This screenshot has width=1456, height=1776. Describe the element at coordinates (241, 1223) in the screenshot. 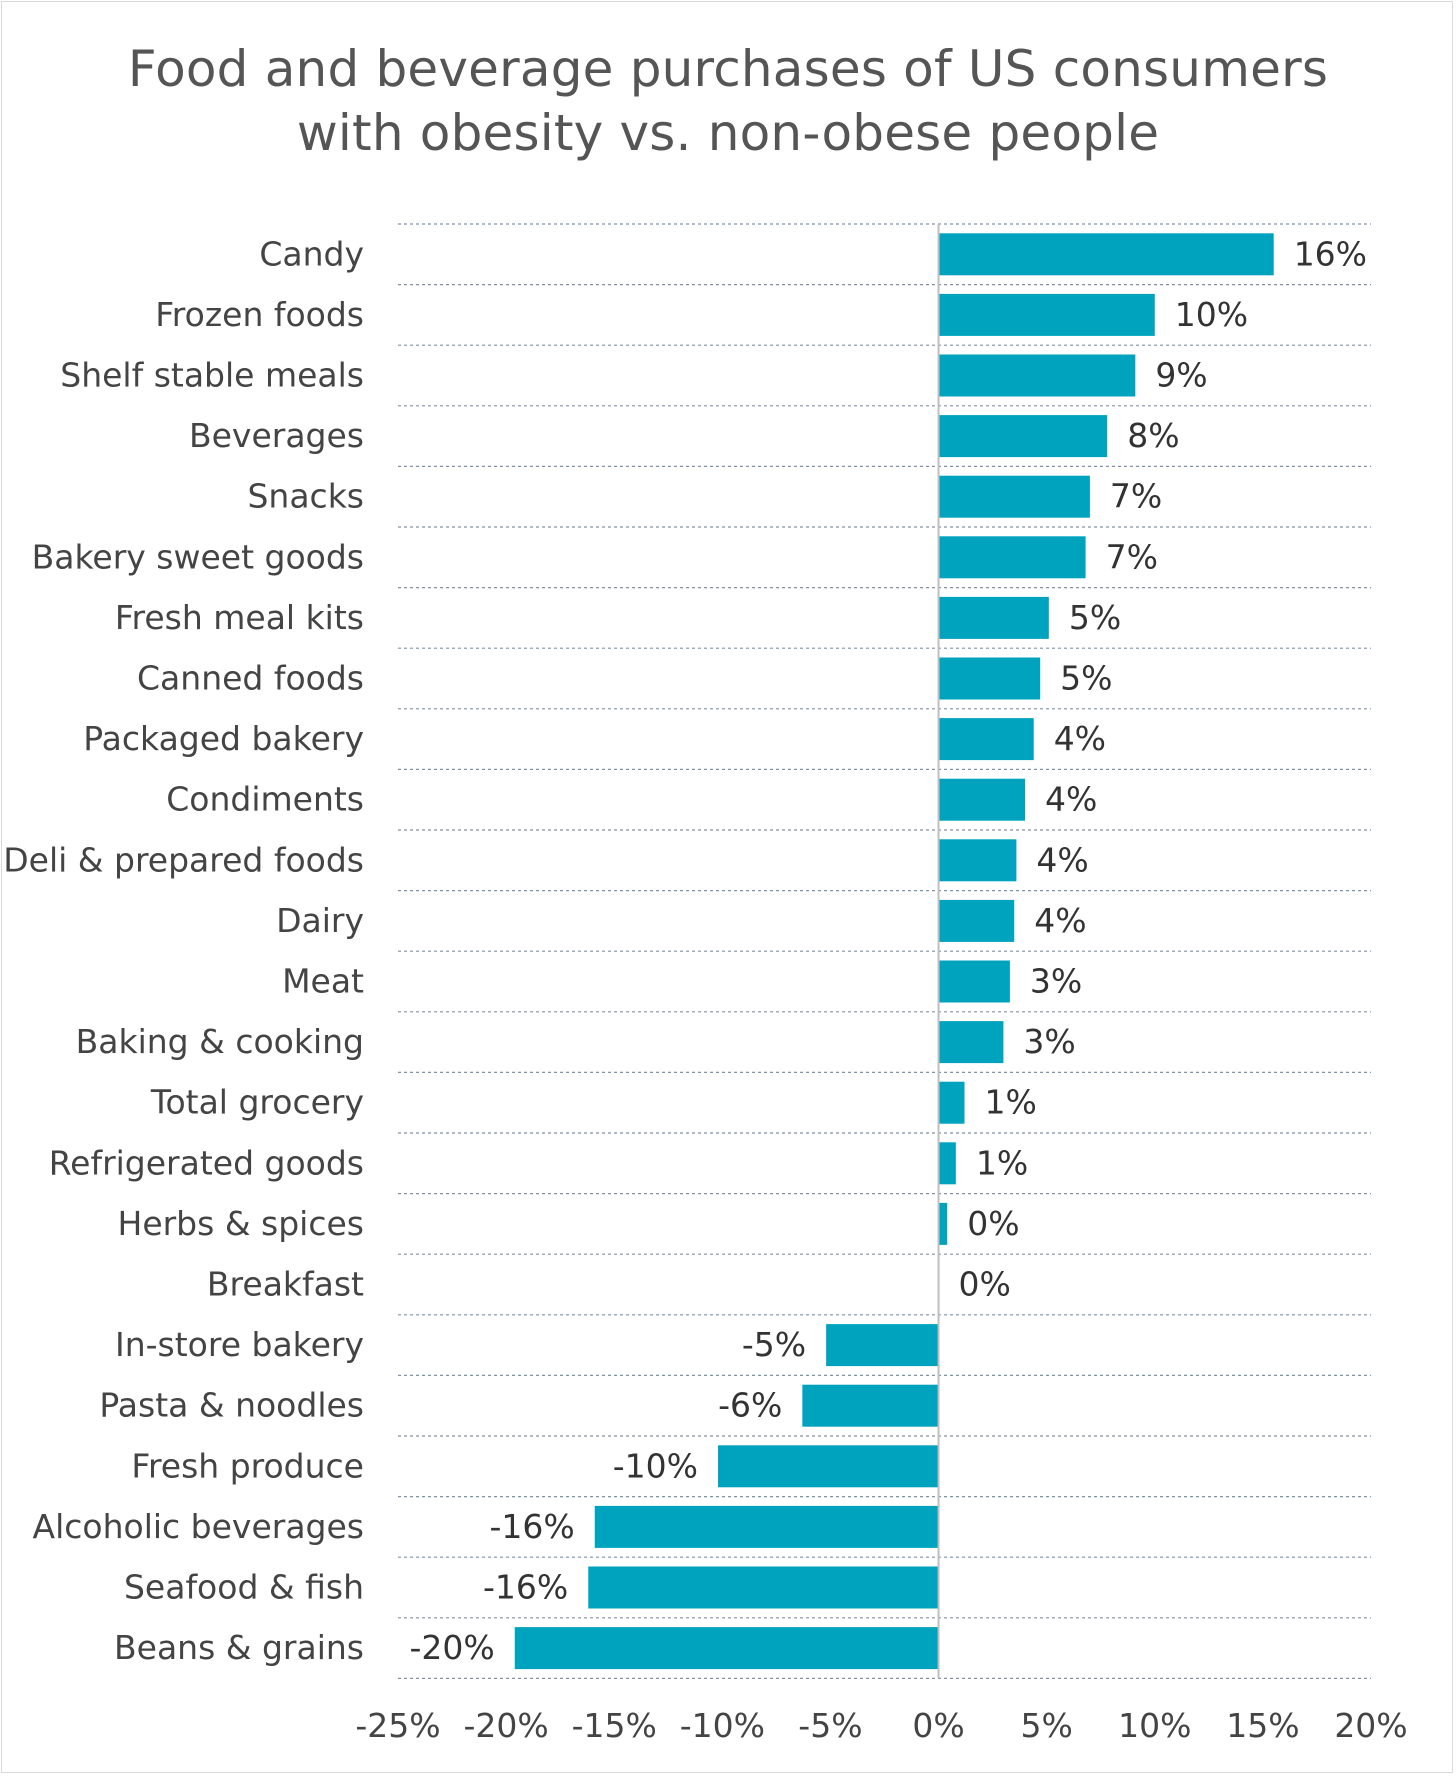

I see `category-label: Herbs & spices` at that location.